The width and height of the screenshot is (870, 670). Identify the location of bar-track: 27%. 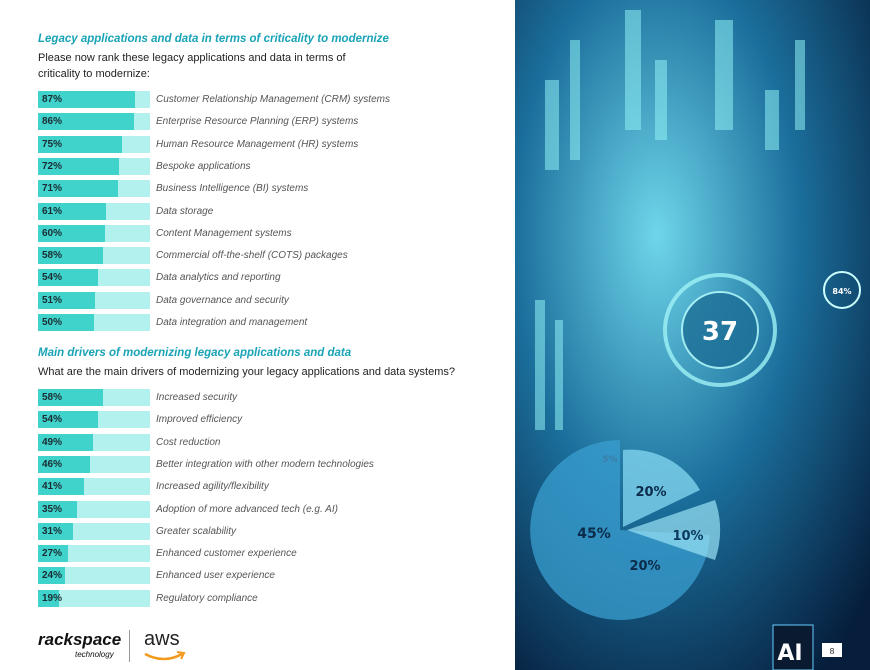
(94, 554).